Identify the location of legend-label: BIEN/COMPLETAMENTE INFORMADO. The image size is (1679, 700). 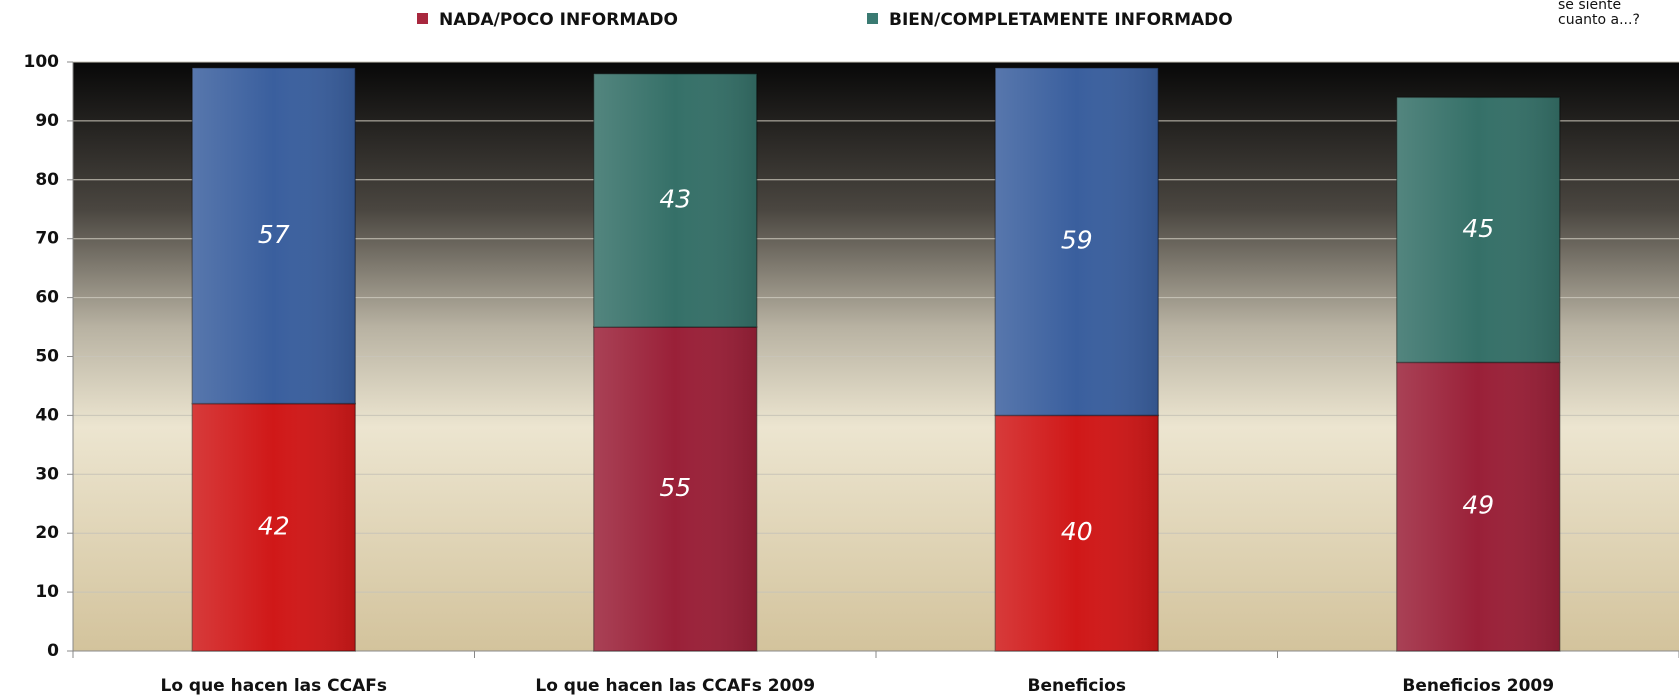
(1061, 20).